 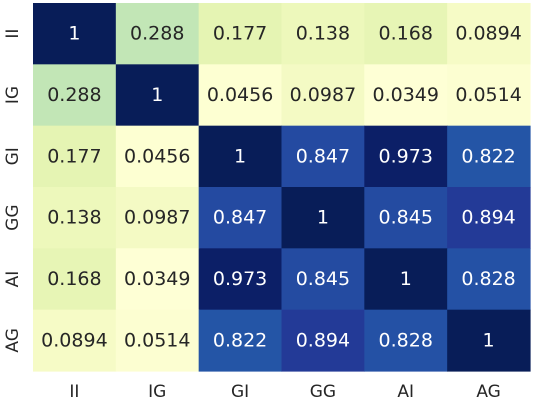 I want to click on heatmap-cell-AG-GI, so click(x=240, y=340).